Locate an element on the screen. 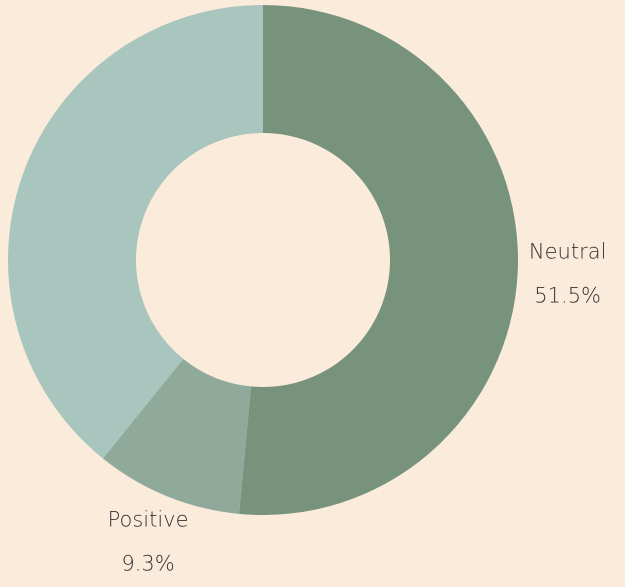  donut-segment is located at coordinates (177, 436).